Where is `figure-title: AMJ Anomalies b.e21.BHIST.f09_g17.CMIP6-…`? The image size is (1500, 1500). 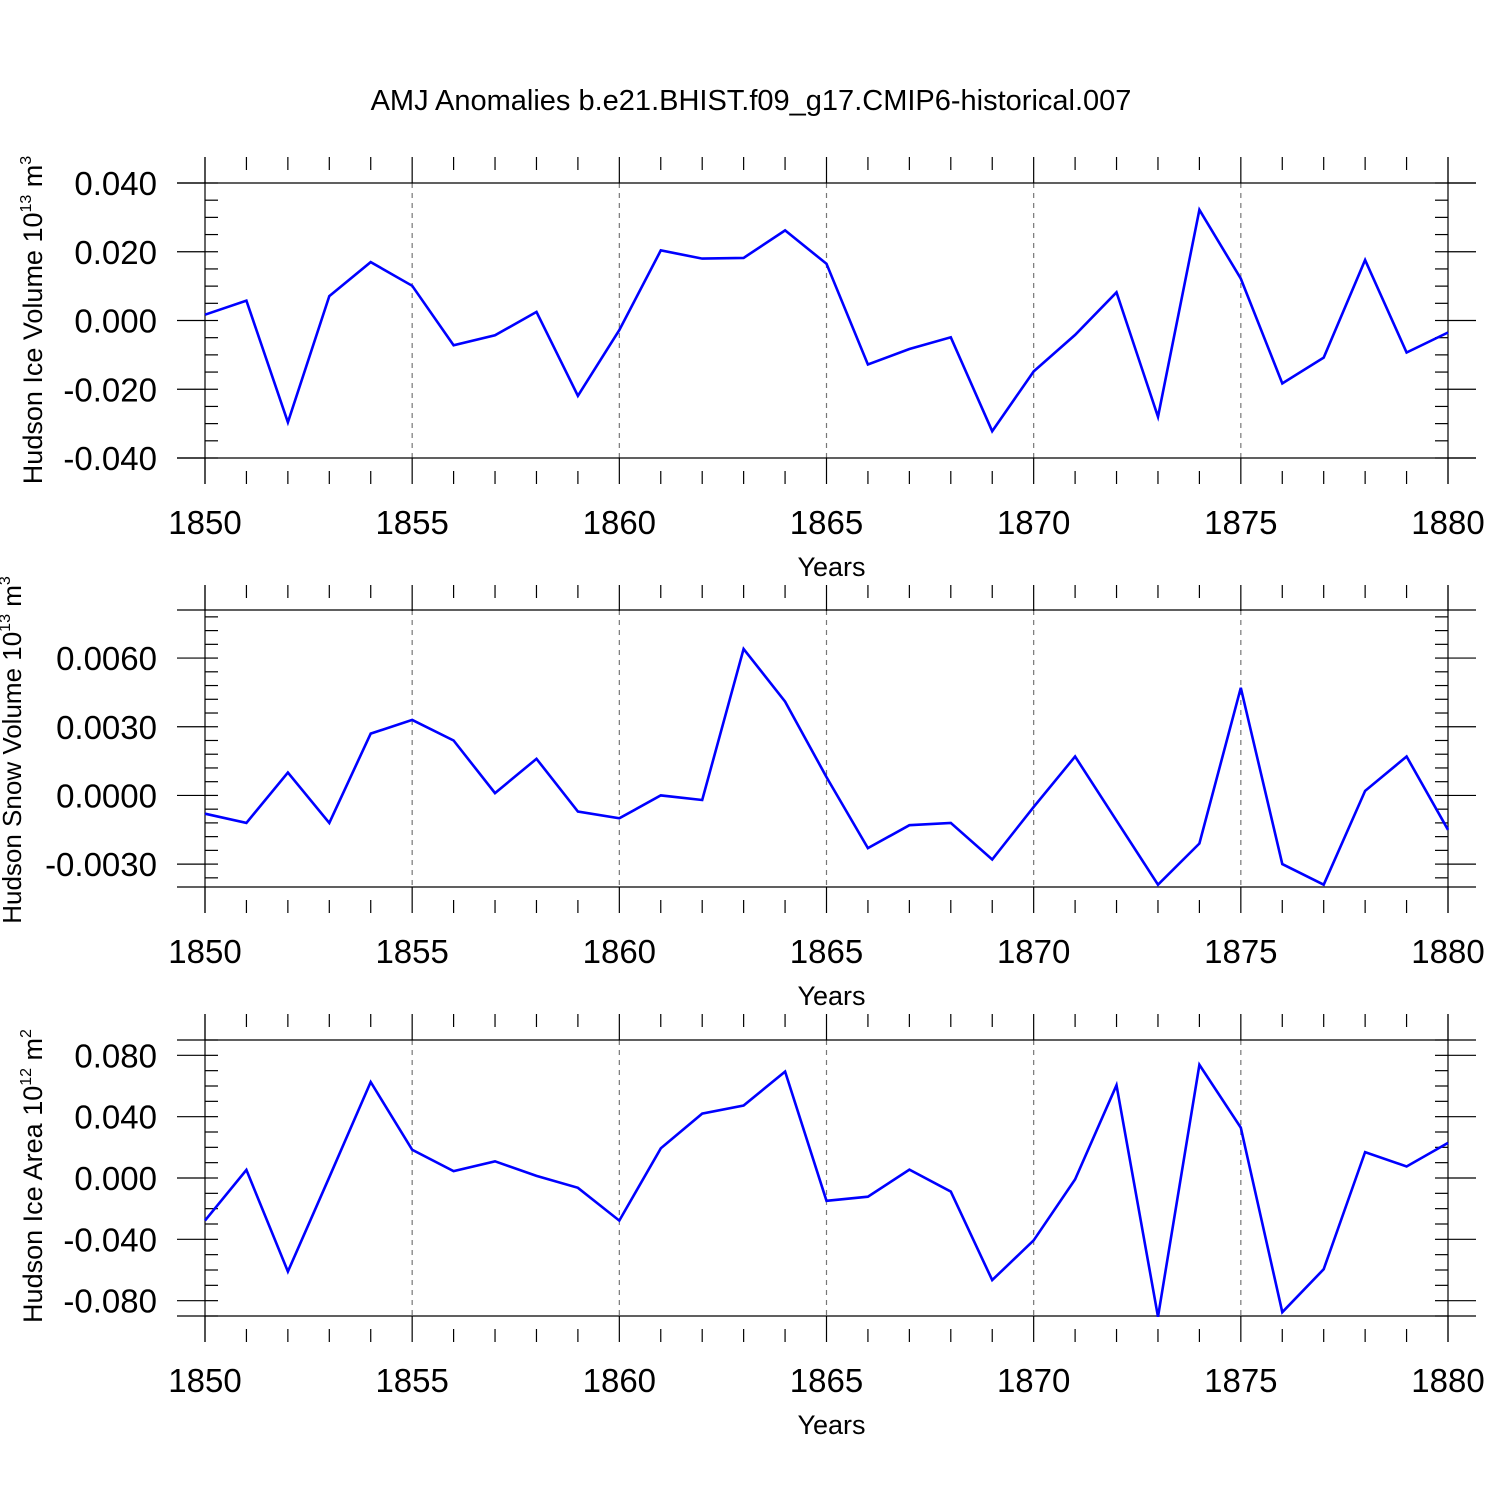
figure-title: AMJ Anomalies b.e21.BHIST.f09_g17.CMIP6-… is located at coordinates (751, 101).